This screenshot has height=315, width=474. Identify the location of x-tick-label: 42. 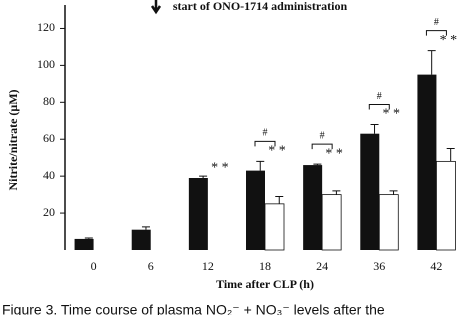
(436, 266).